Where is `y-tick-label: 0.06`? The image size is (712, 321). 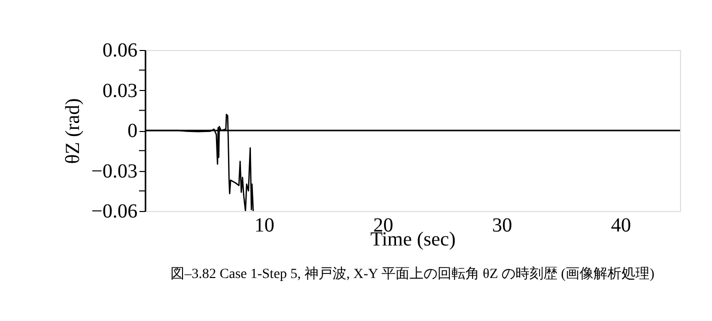
y-tick-label: 0.06 is located at coordinates (120, 51).